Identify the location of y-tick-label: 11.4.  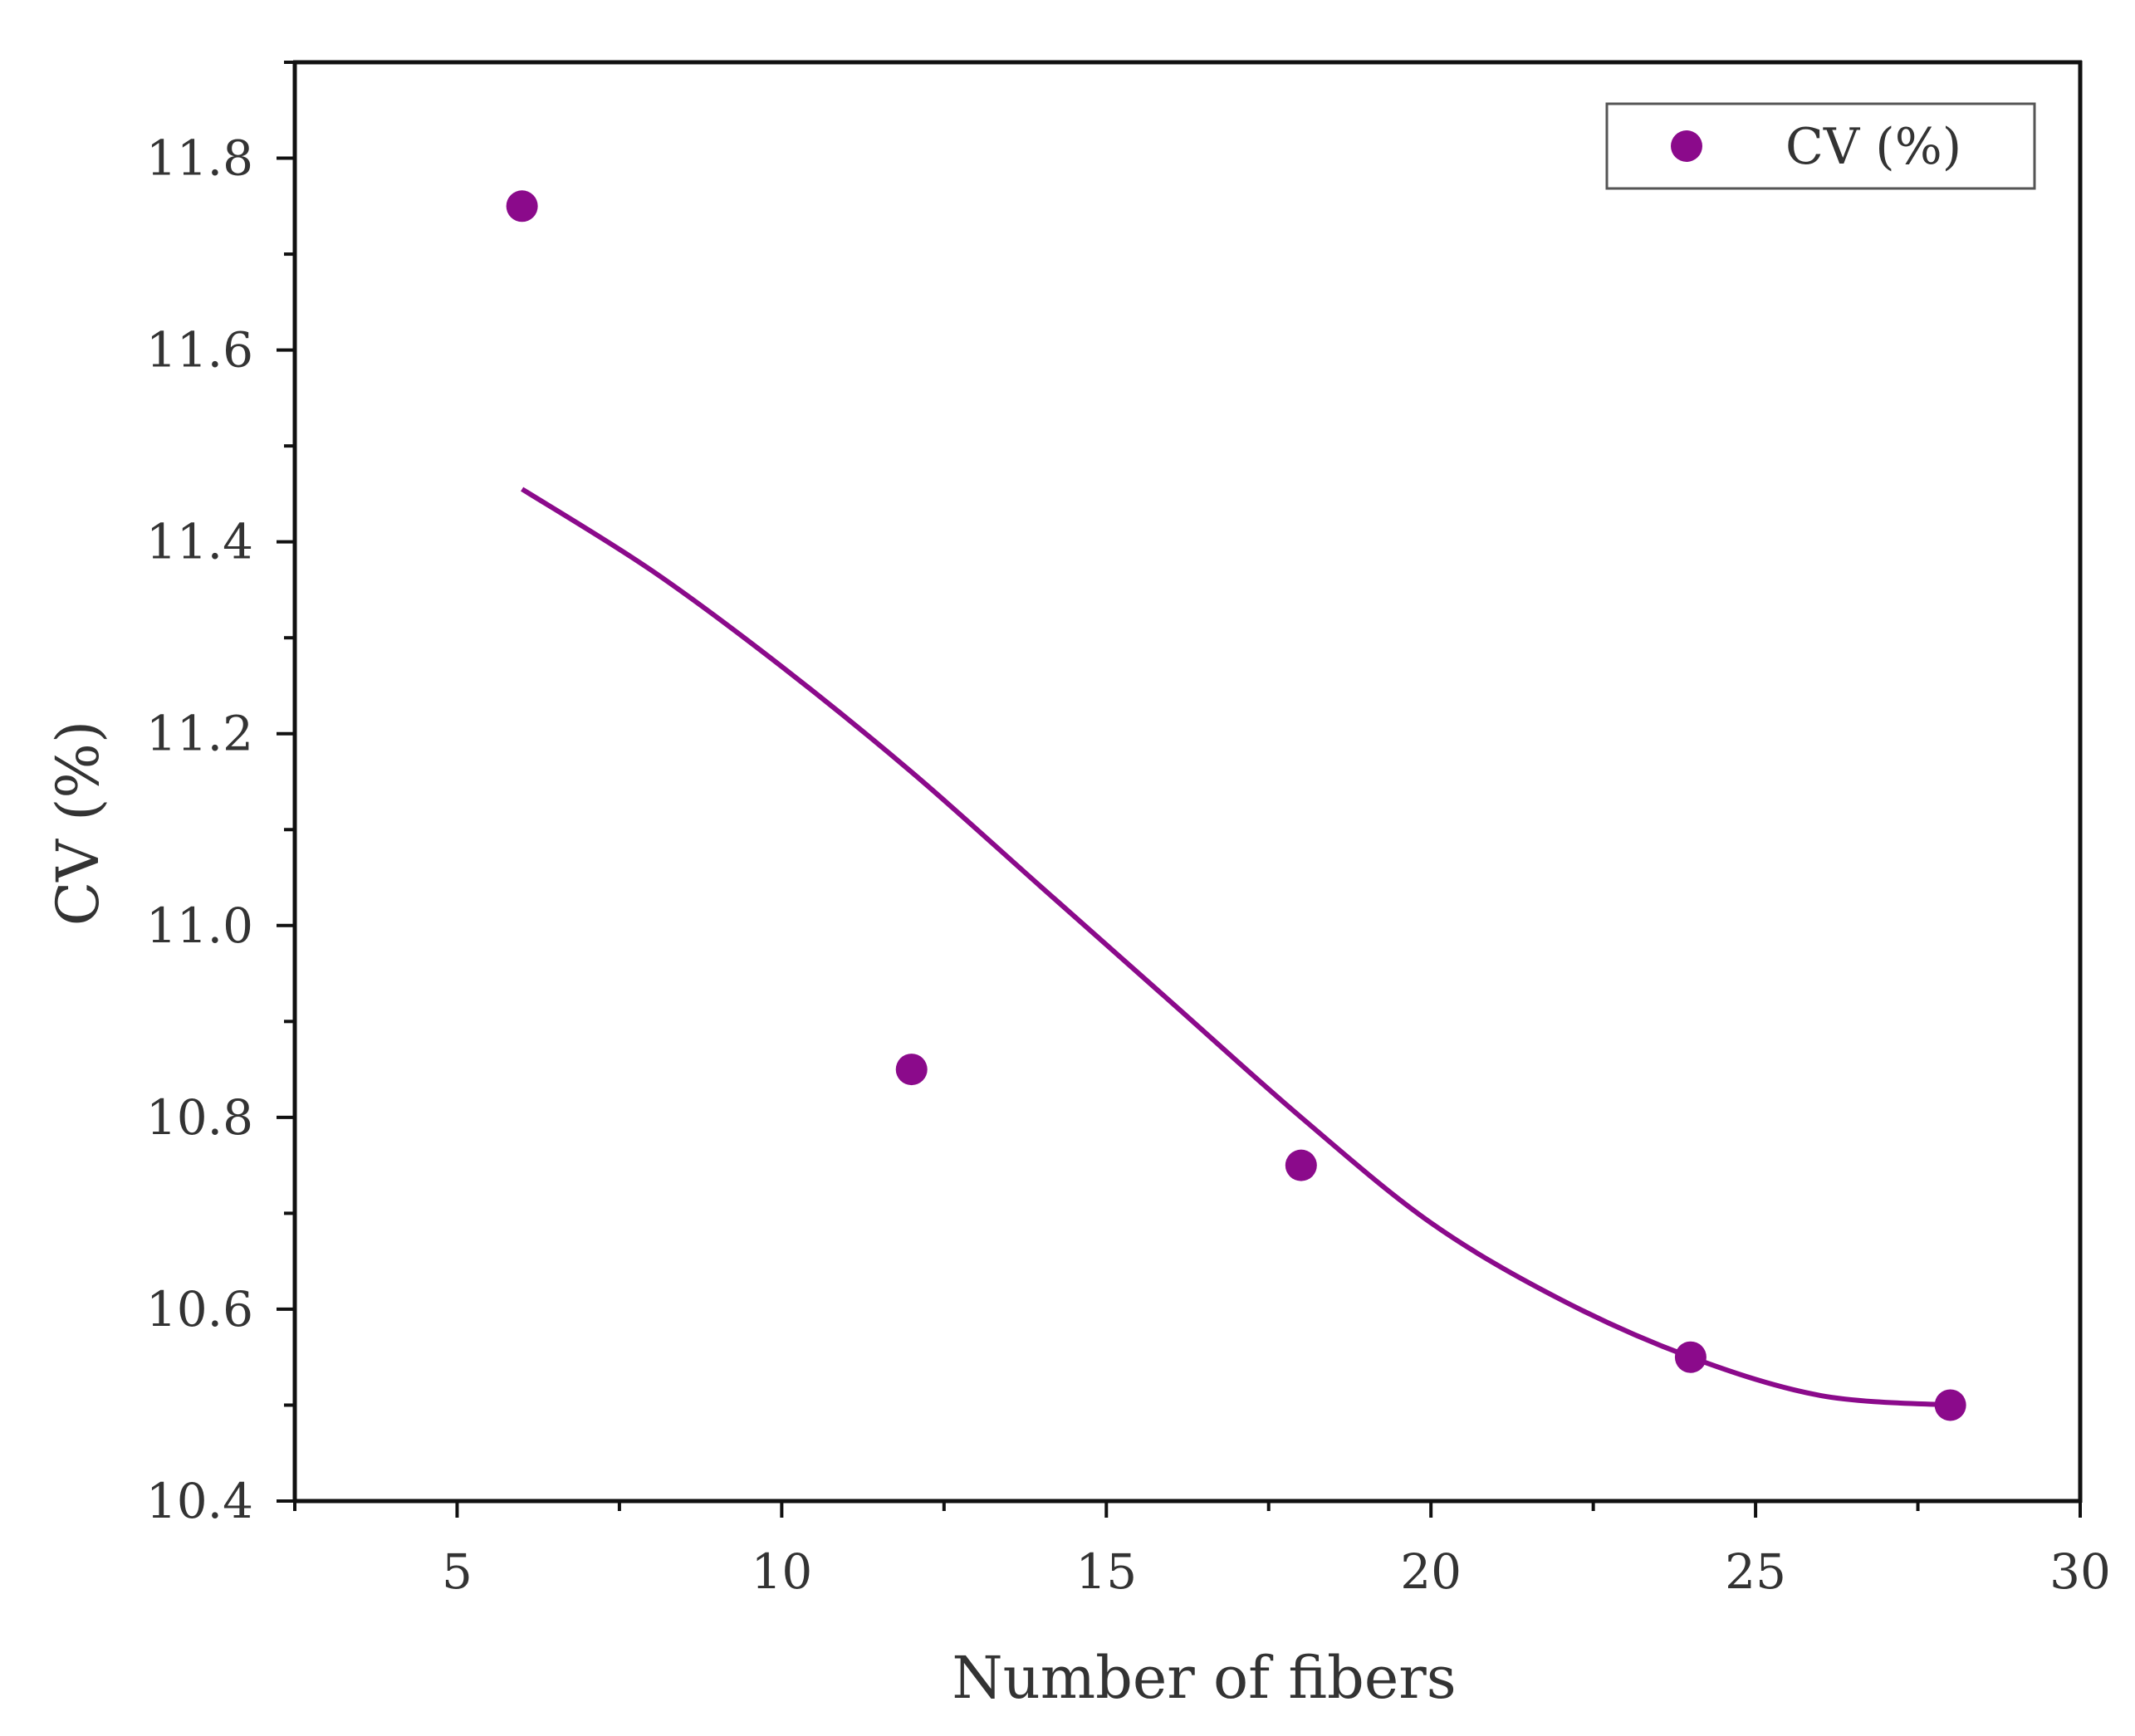
(199, 542).